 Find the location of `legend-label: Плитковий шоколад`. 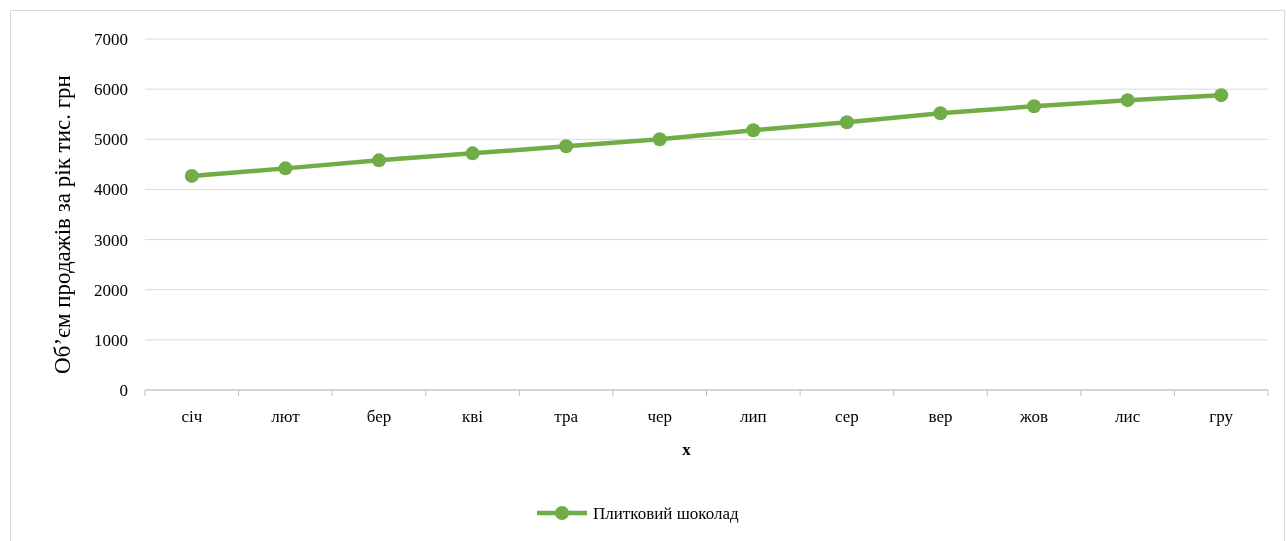

legend-label: Плитковий шоколад is located at coordinates (666, 513).